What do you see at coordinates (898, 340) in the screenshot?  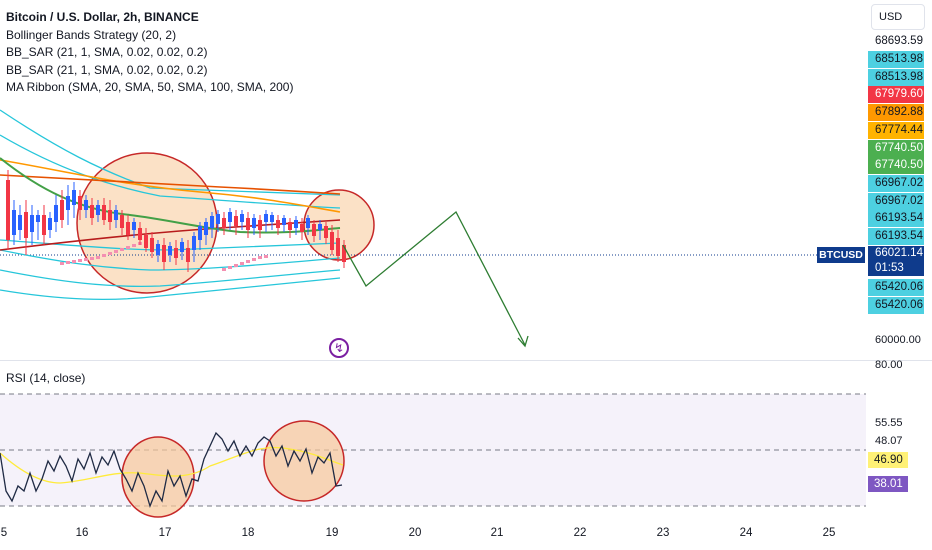 I see `price-axis-bottom-label: 60000.00` at bounding box center [898, 340].